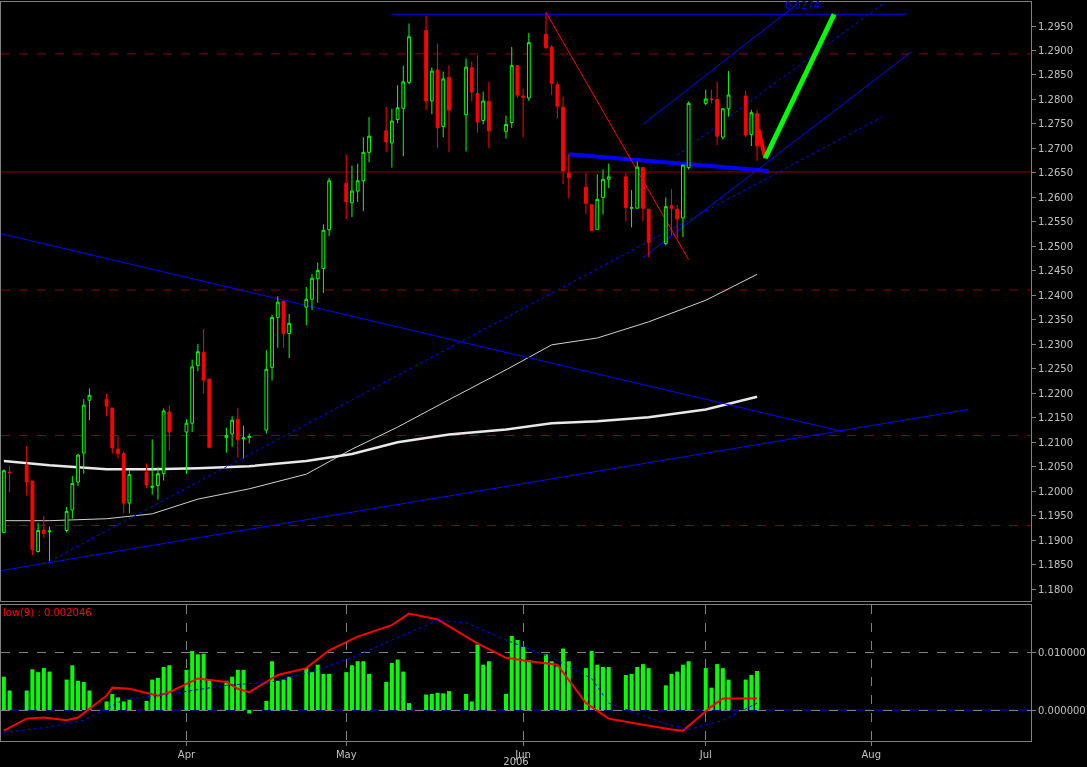  I want to click on y-tick-label: 0.010000, so click(1062, 653).